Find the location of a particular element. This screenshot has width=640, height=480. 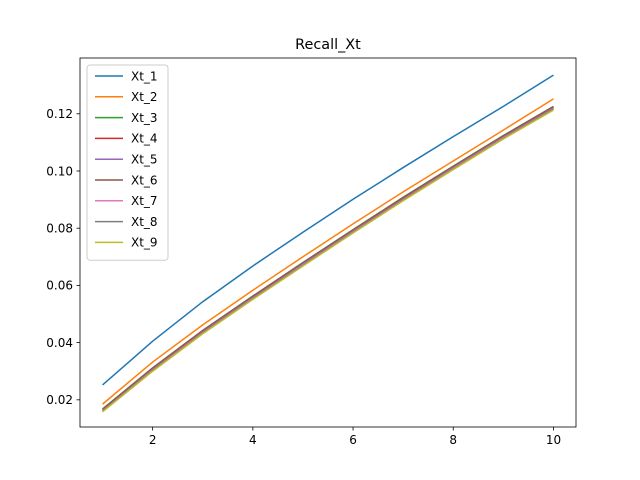

y-axis: 0.02 0.04 0.06 0.08 0.10 0.12 is located at coordinates (63, 257).